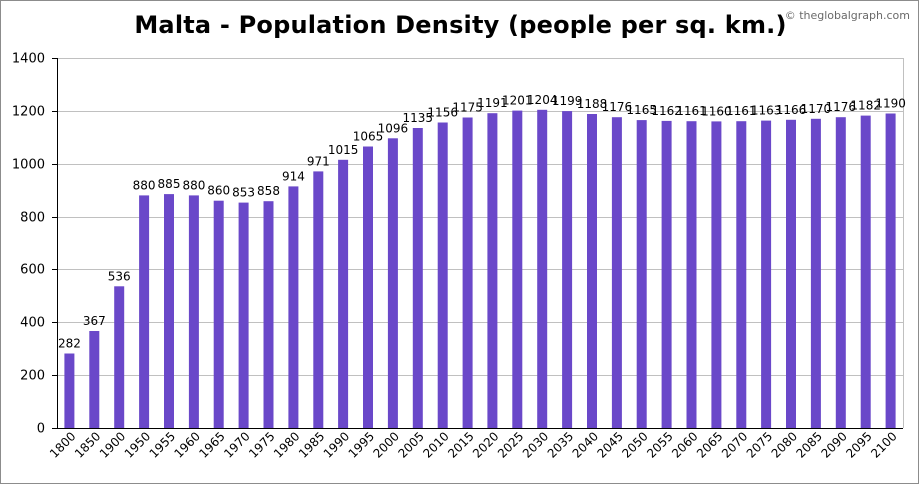 The image size is (919, 484). What do you see at coordinates (28, 59) in the screenshot?
I see `y-tick-label: 1400` at bounding box center [28, 59].